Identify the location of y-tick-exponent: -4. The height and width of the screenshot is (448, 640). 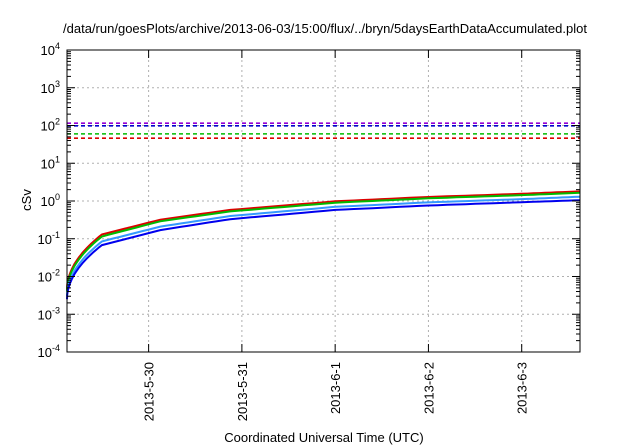
(56, 348).